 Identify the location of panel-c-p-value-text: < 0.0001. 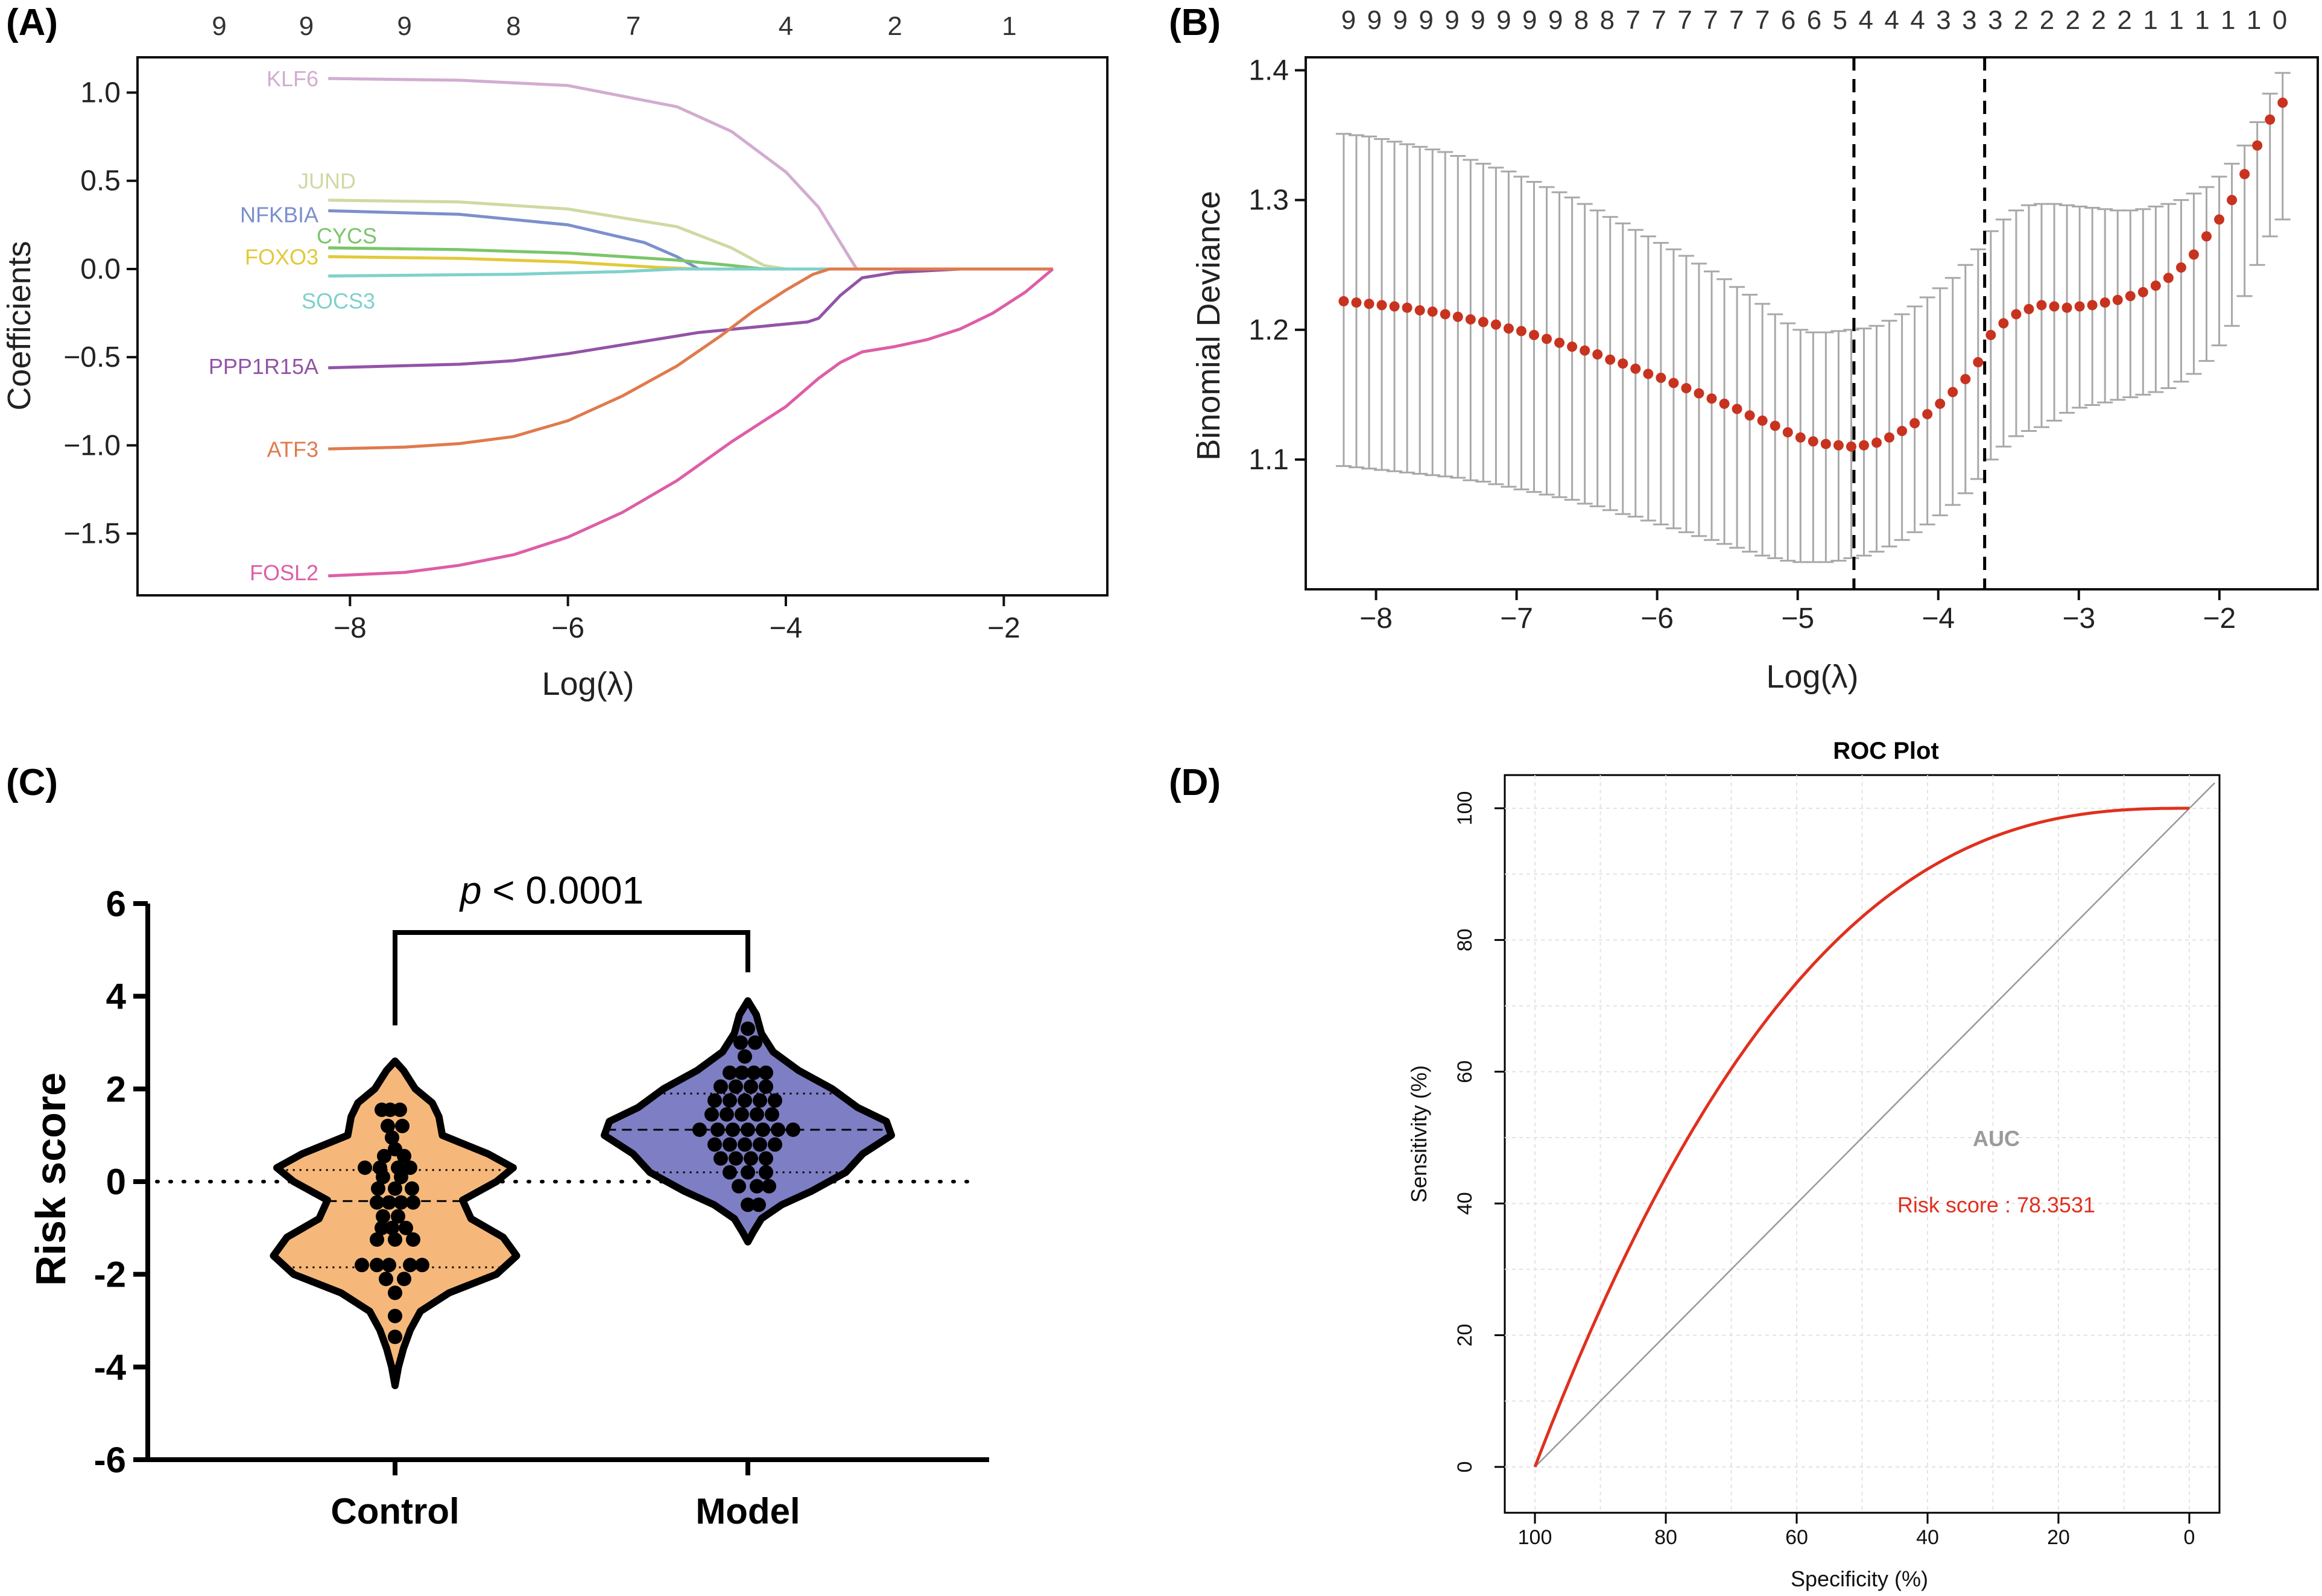
(563, 890).